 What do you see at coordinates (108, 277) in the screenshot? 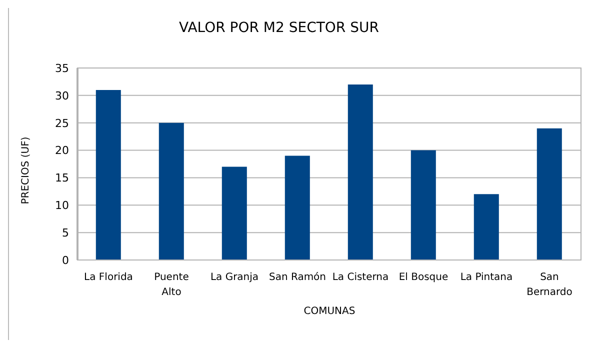
I see `x-tick-label: La Florida` at bounding box center [108, 277].